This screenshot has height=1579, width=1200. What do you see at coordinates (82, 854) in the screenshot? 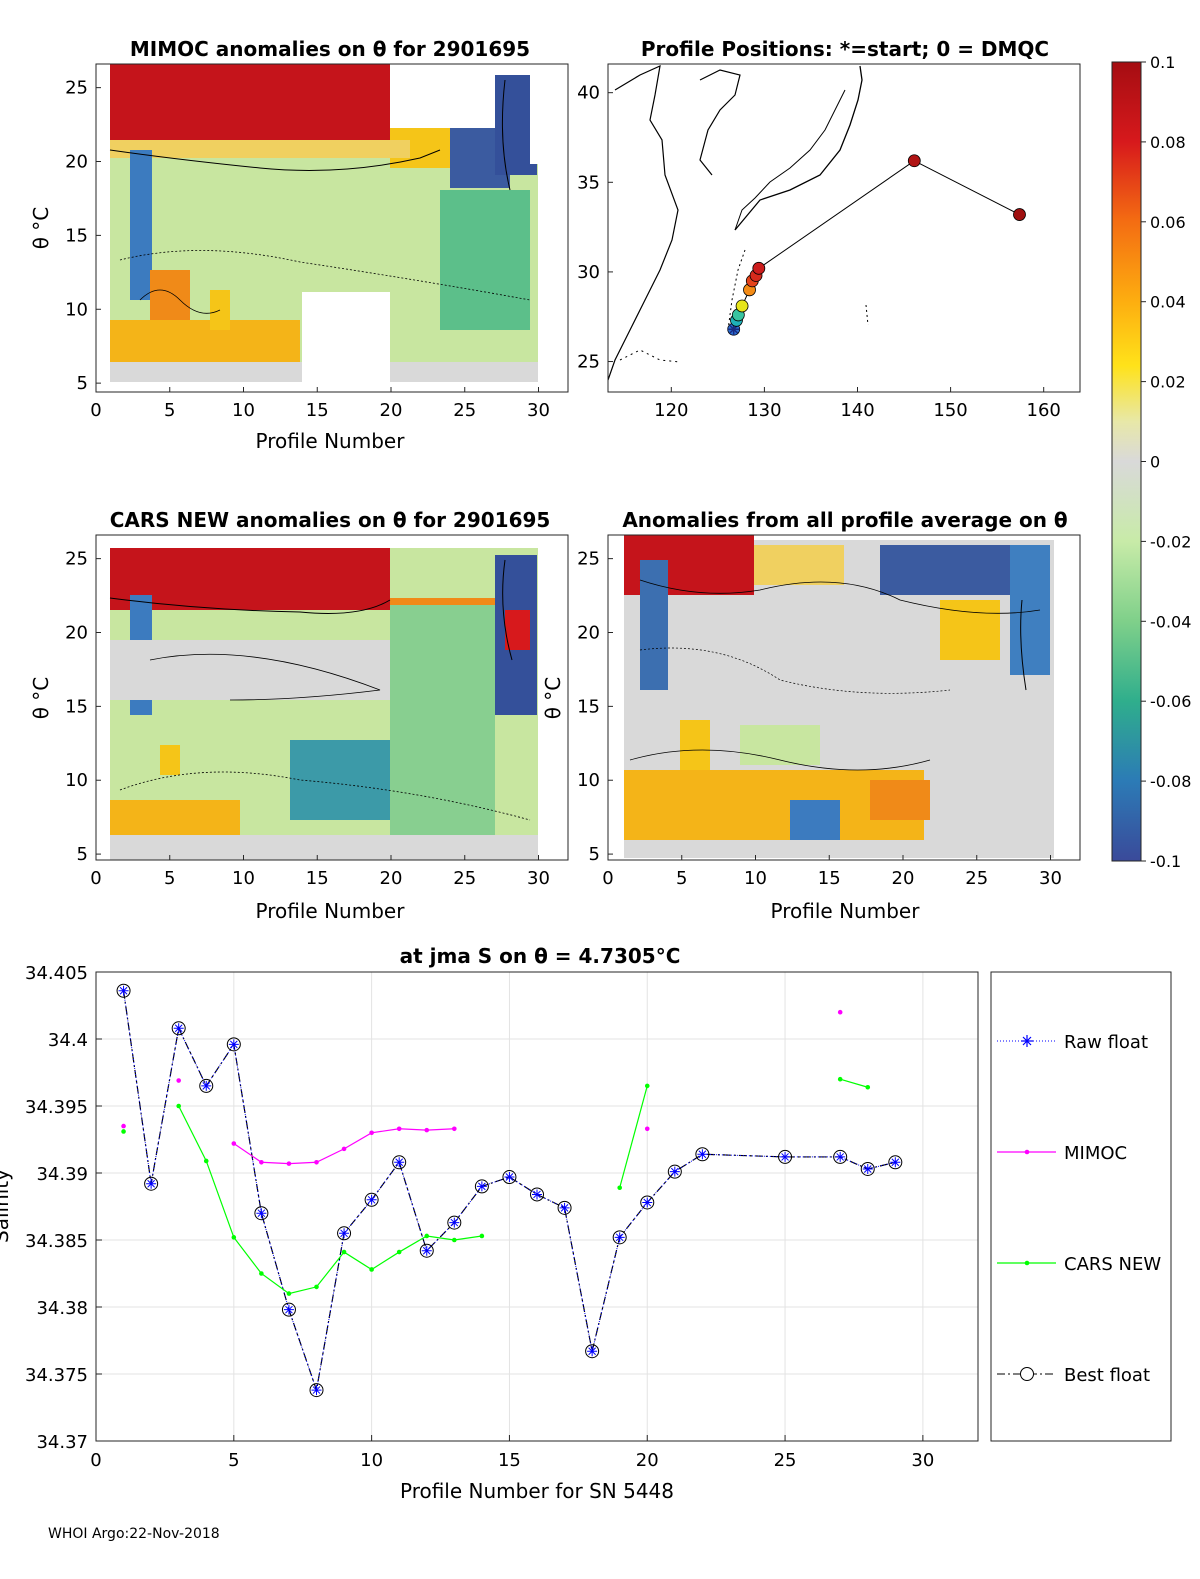
I see `y-tick-label: 5` at bounding box center [82, 854].